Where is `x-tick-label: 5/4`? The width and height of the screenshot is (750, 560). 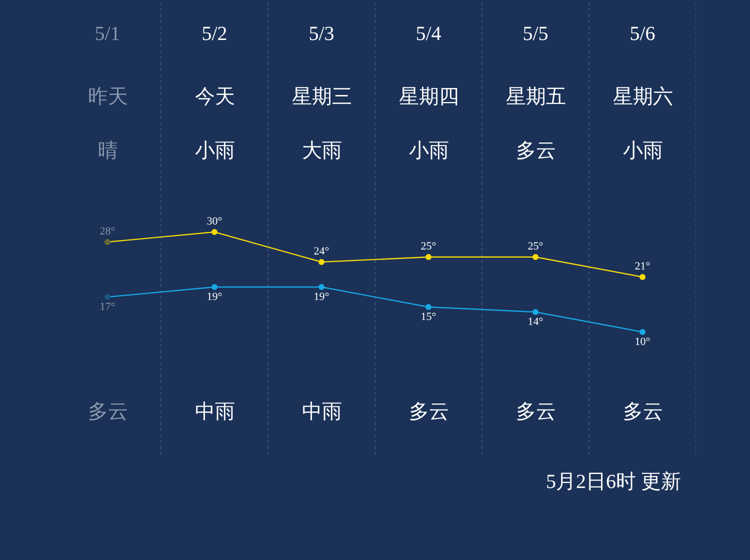
x-tick-label: 5/4 is located at coordinates (429, 34).